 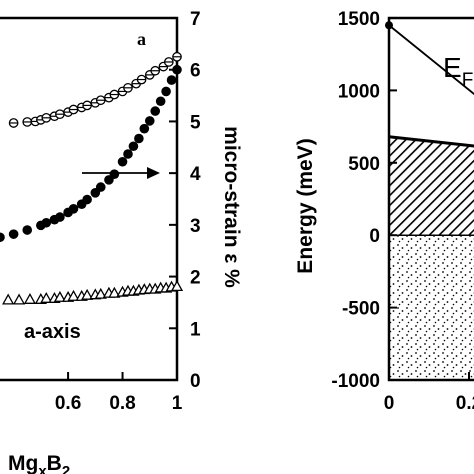 What do you see at coordinates (185, 200) in the screenshot?
I see `left-y2-axis: 0 1 2 3 4 5 6 7` at bounding box center [185, 200].